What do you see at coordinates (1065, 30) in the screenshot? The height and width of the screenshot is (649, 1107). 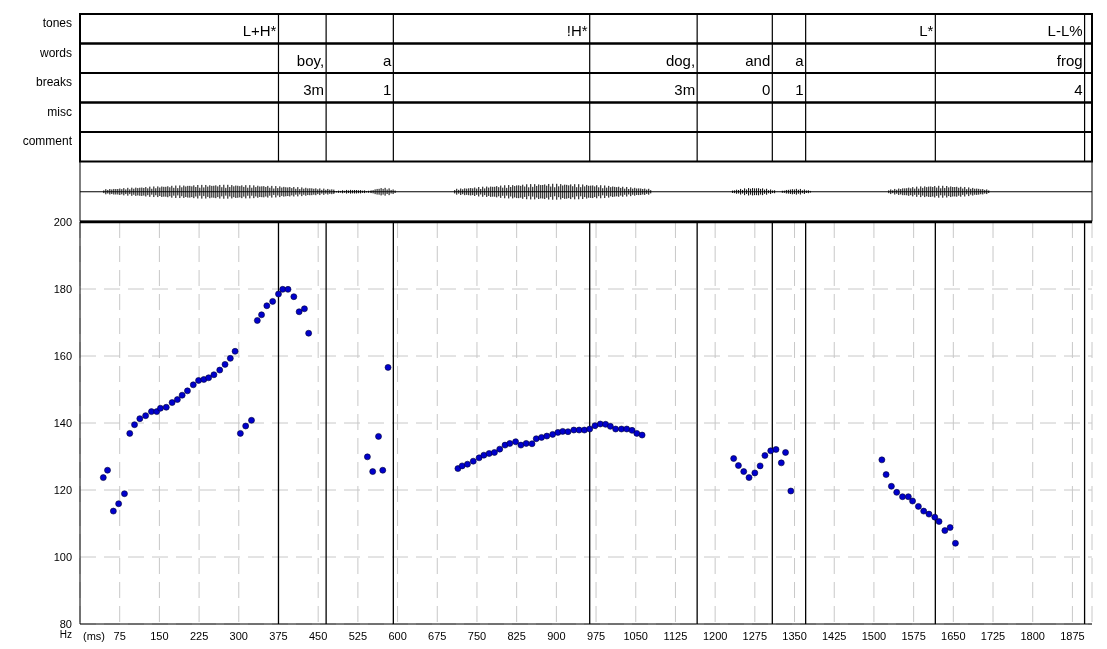 I see `text: L-L%` at bounding box center [1065, 30].